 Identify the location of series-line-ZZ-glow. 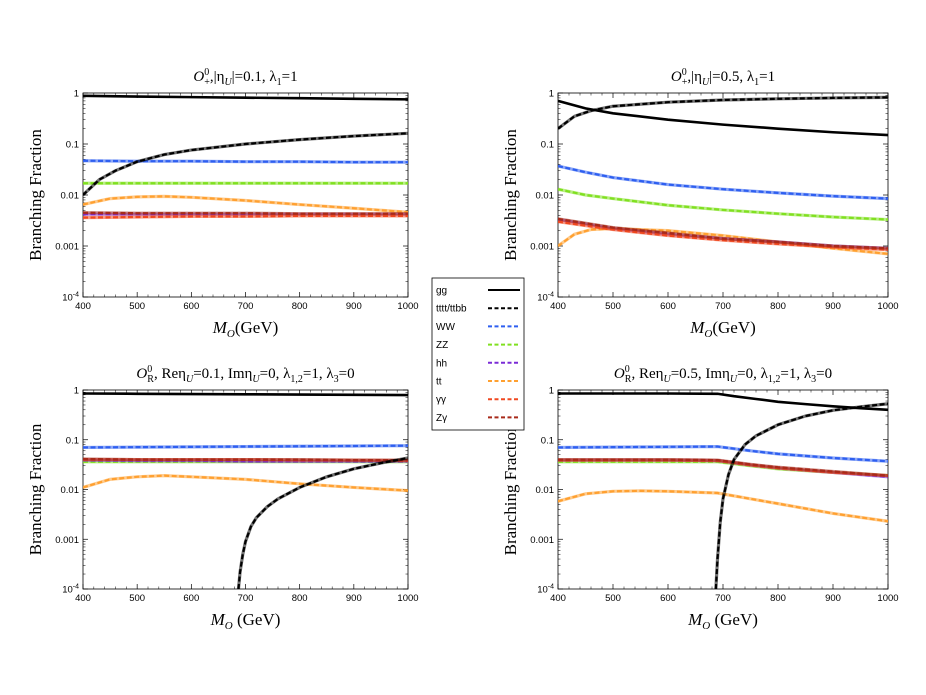
(723, 204).